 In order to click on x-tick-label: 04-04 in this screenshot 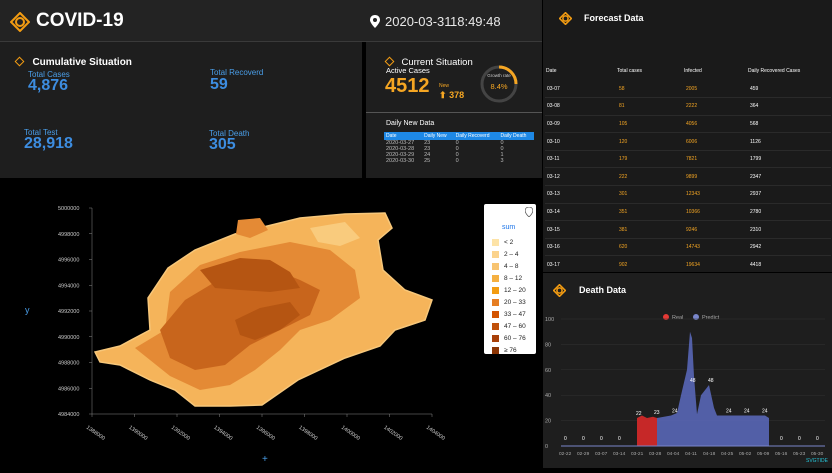, I will do `click(673, 454)`.